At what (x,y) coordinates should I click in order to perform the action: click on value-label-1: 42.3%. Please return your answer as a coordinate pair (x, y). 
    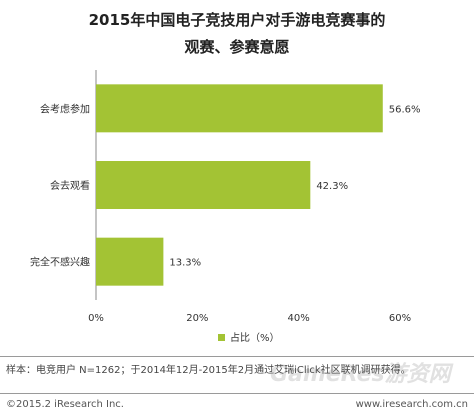
    Looking at the image, I should click on (332, 186).